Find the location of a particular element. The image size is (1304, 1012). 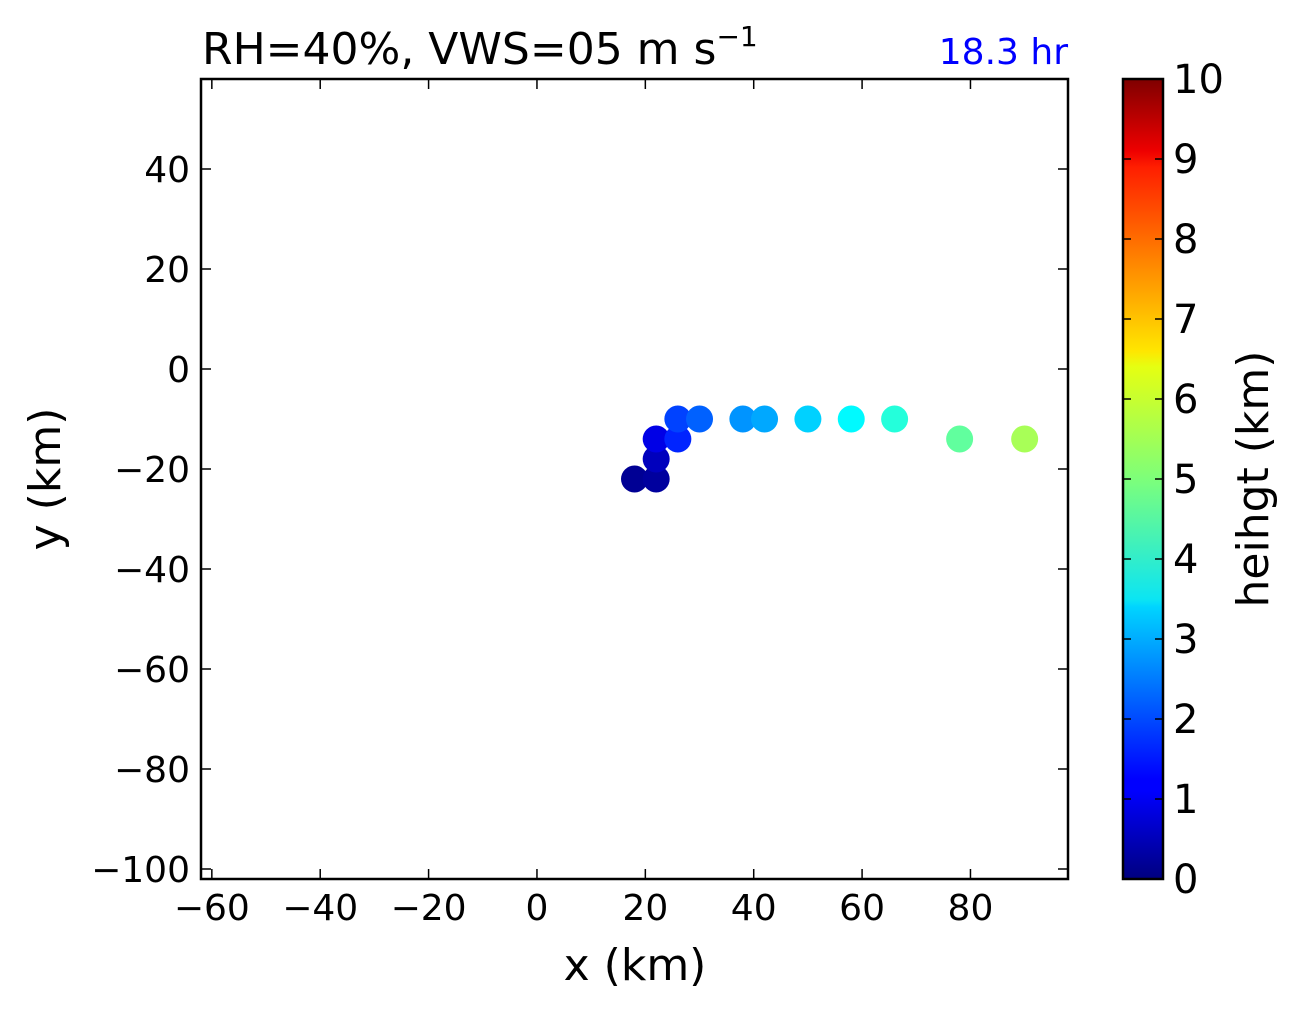

colorbar-tick-label: 7 is located at coordinates (1185, 320).